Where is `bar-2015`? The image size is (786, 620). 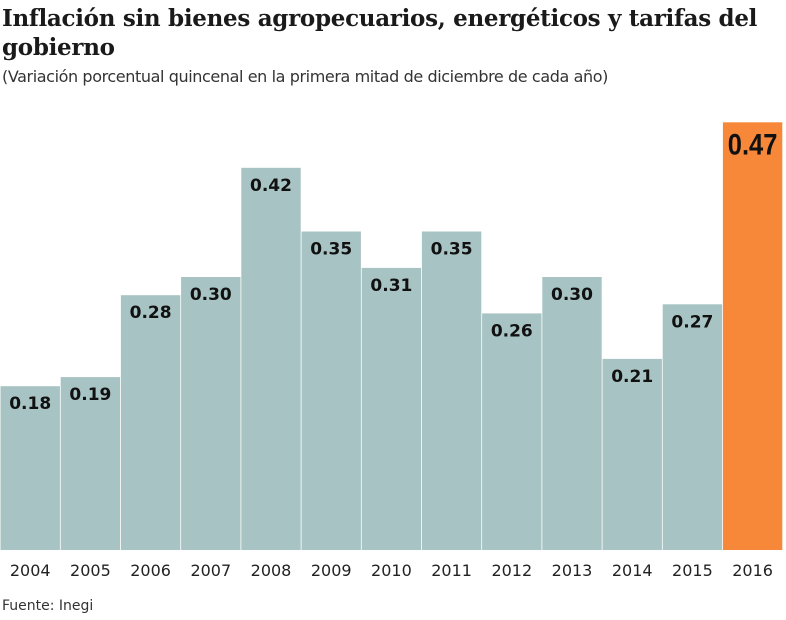 bar-2015 is located at coordinates (692, 427).